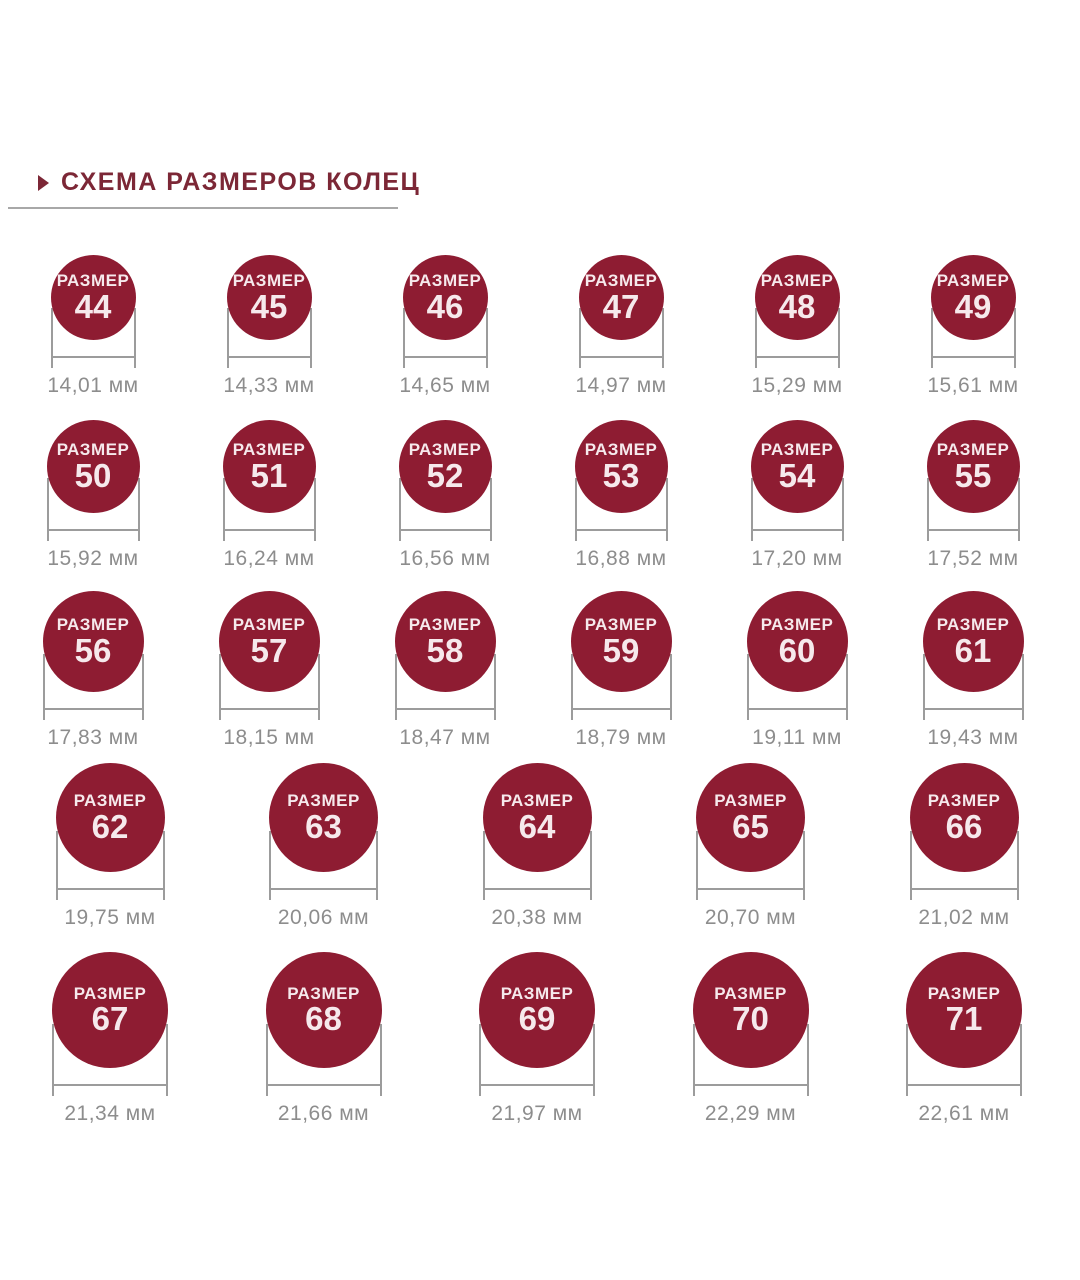 The image size is (1080, 1280). I want to click on ring-size-item: РАЗМЕР 66 21,02 мм, so click(964, 846).